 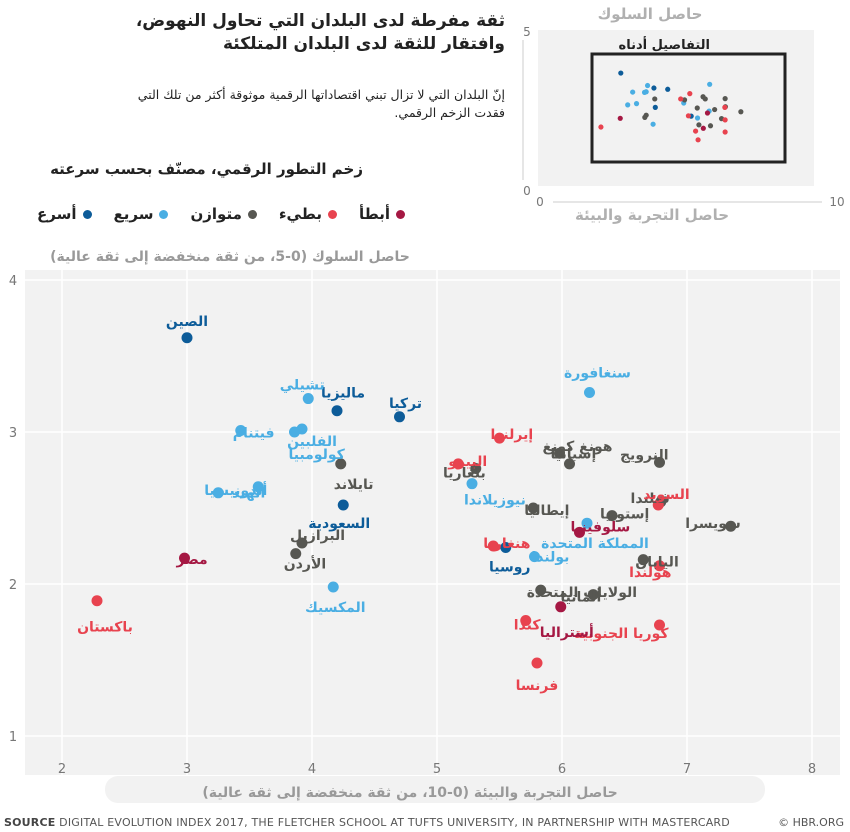 I want to click on x-tick-label: 5, so click(x=437, y=769).